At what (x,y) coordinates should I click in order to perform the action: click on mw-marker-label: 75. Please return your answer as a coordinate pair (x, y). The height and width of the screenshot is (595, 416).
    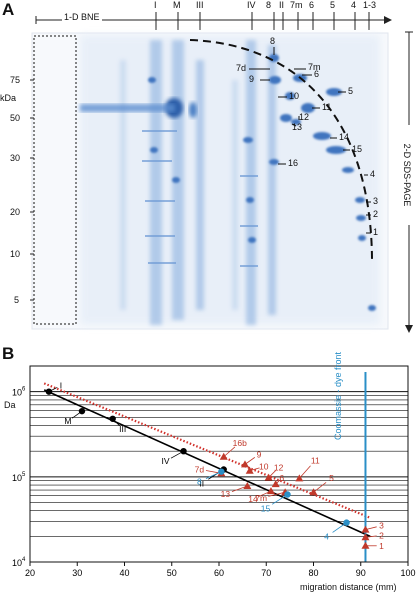
    Looking at the image, I should click on (15, 80).